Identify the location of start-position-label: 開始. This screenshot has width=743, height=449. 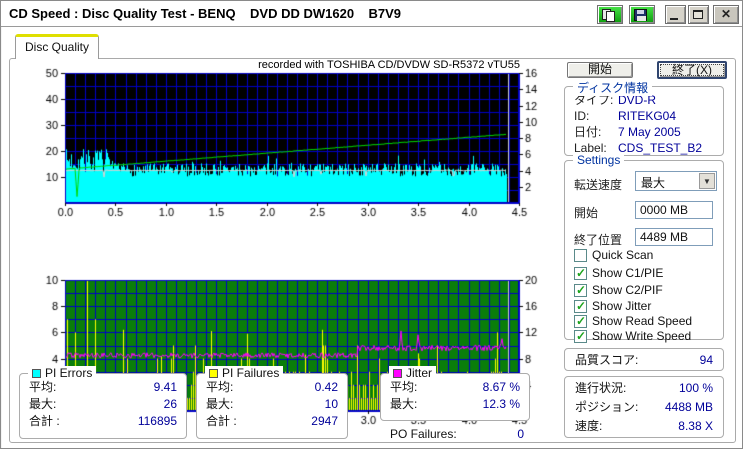
(586, 213).